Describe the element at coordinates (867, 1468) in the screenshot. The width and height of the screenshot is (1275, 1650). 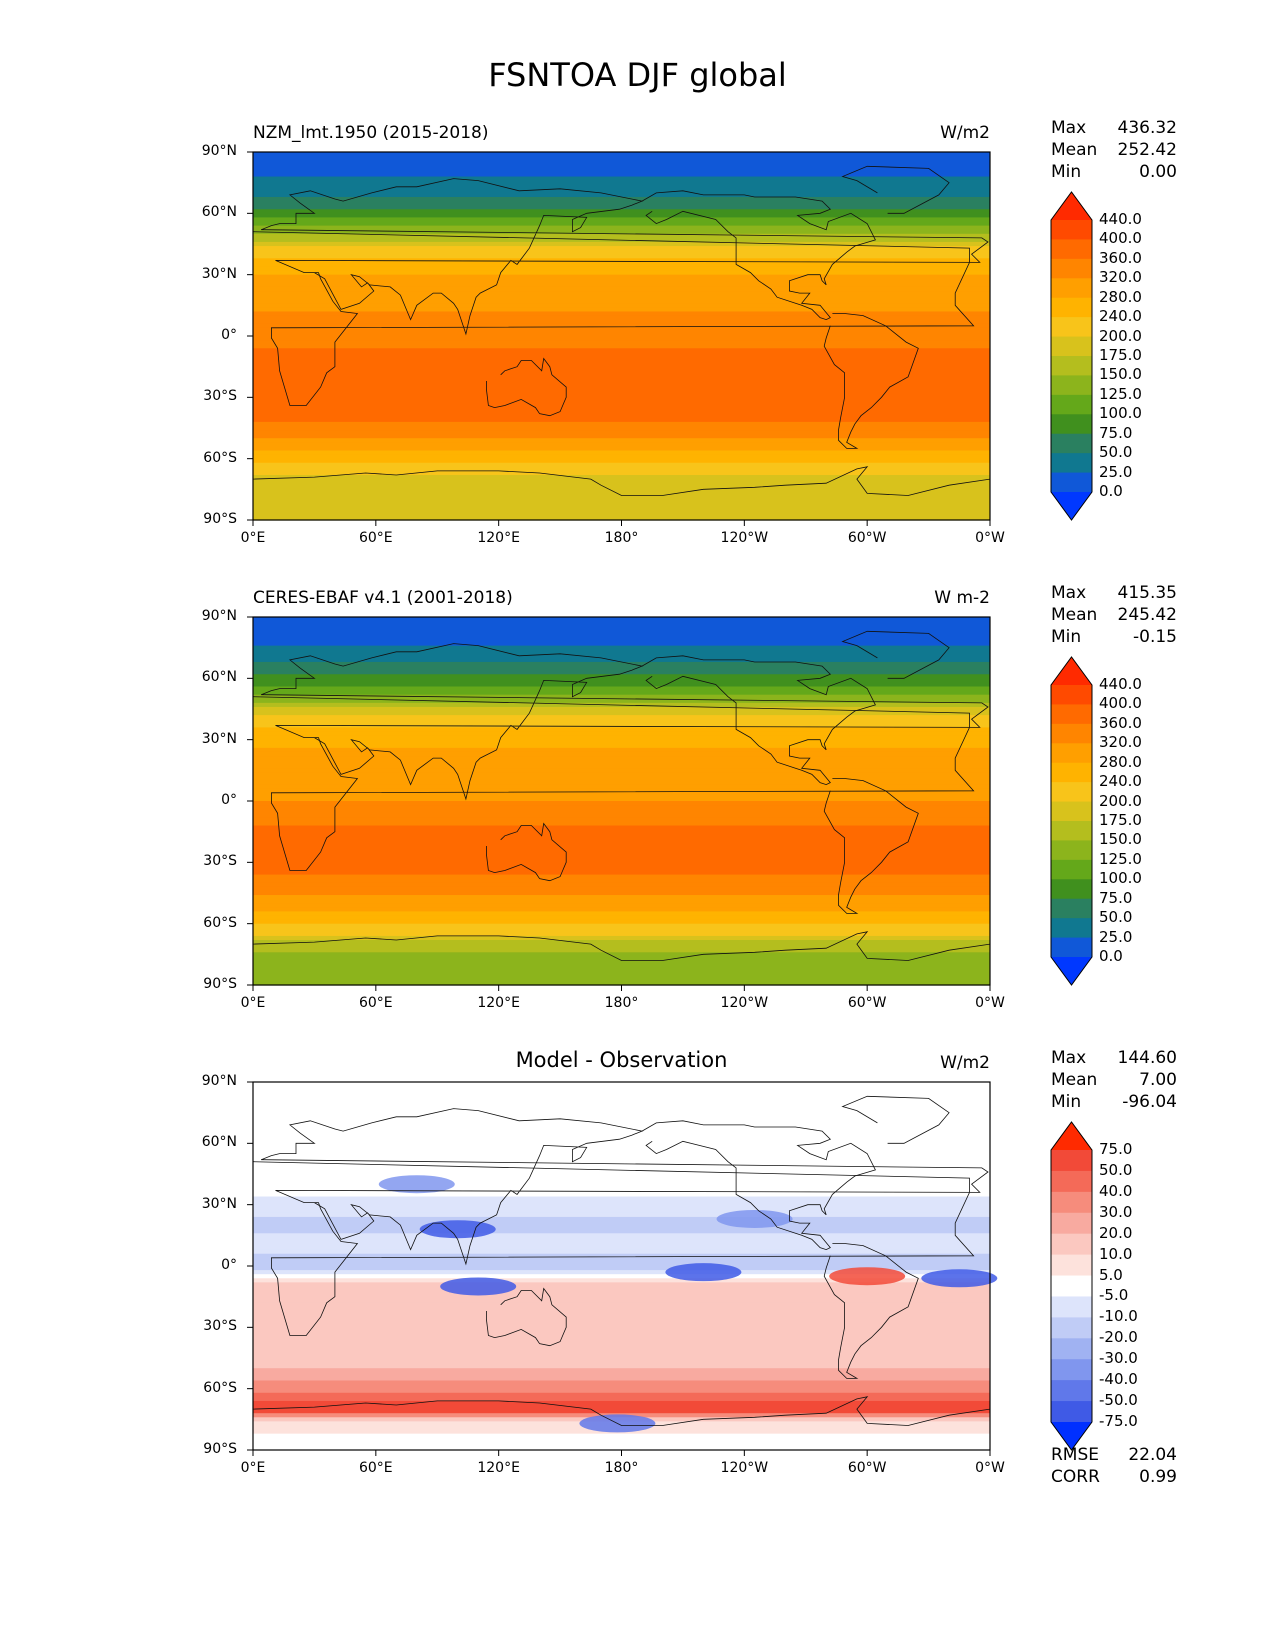
I see `x-tick-label: 60°W` at that location.